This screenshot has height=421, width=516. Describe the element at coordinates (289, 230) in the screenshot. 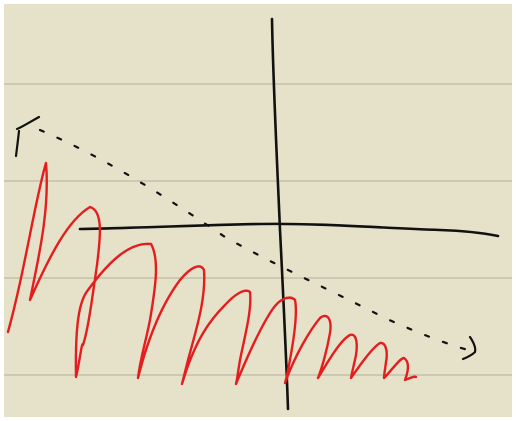

I see `horizontal-axis` at that location.